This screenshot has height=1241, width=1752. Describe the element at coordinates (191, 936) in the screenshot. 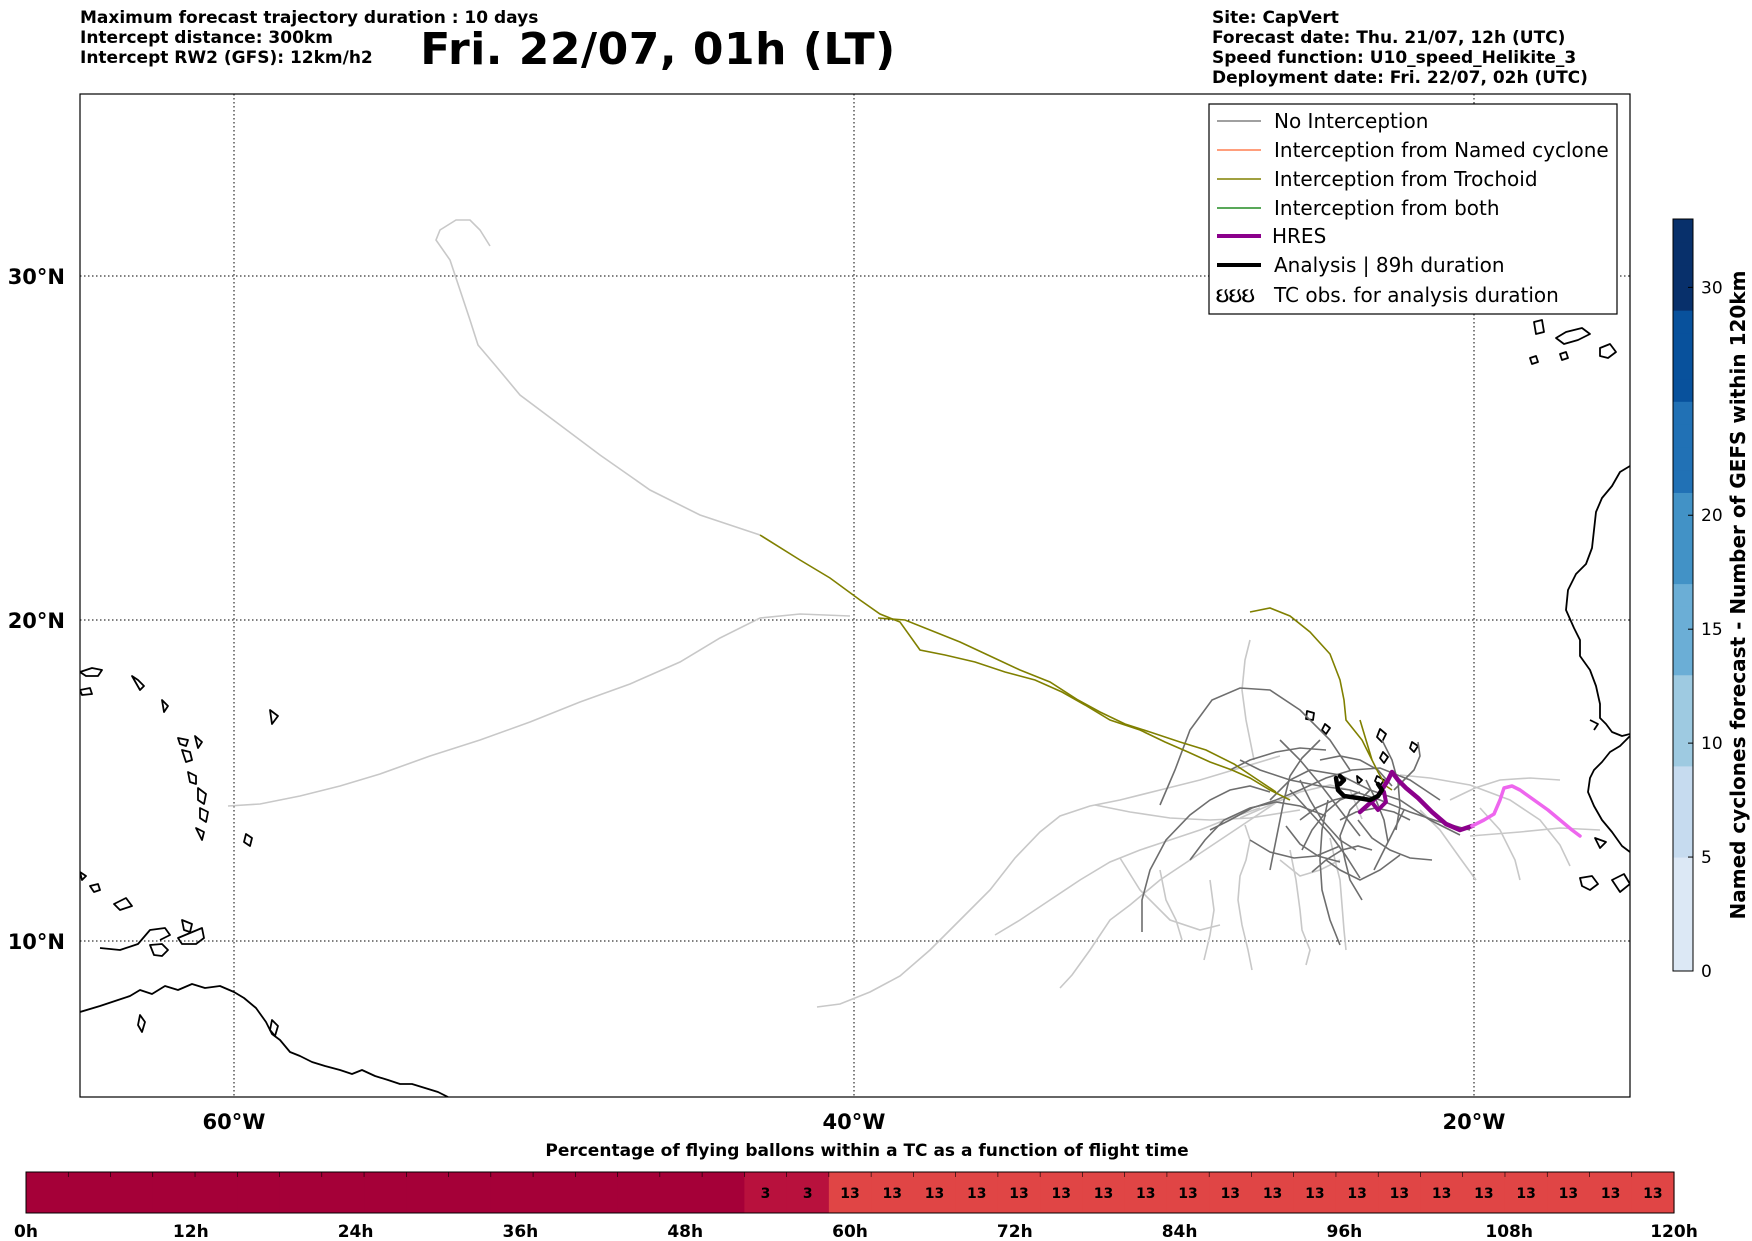

I see `coast-lesser-antilles` at that location.